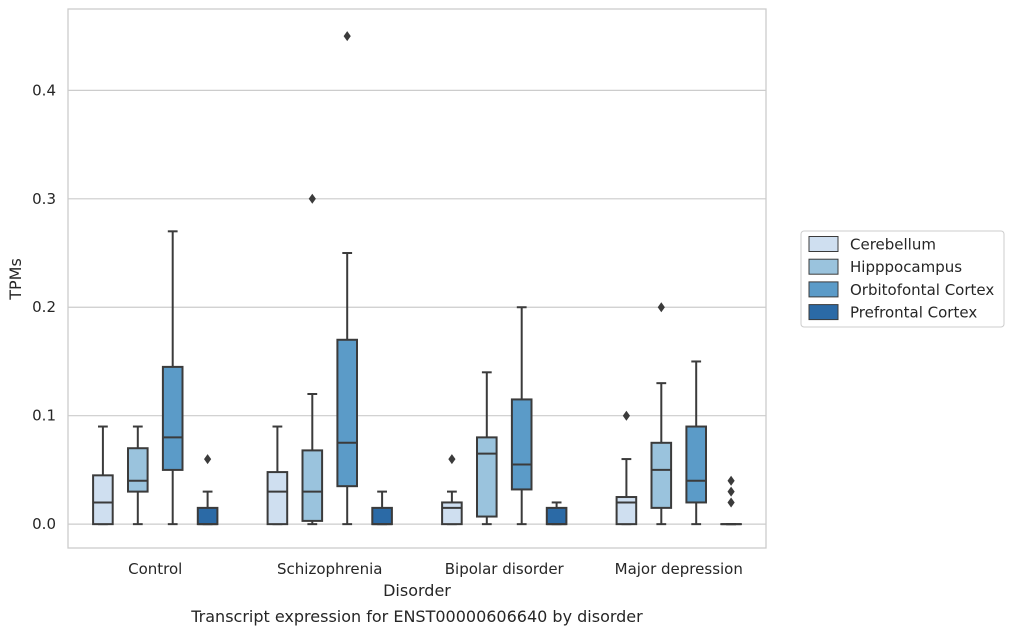 The height and width of the screenshot is (634, 1014). I want to click on y-tick-label: 0.4, so click(44, 90).